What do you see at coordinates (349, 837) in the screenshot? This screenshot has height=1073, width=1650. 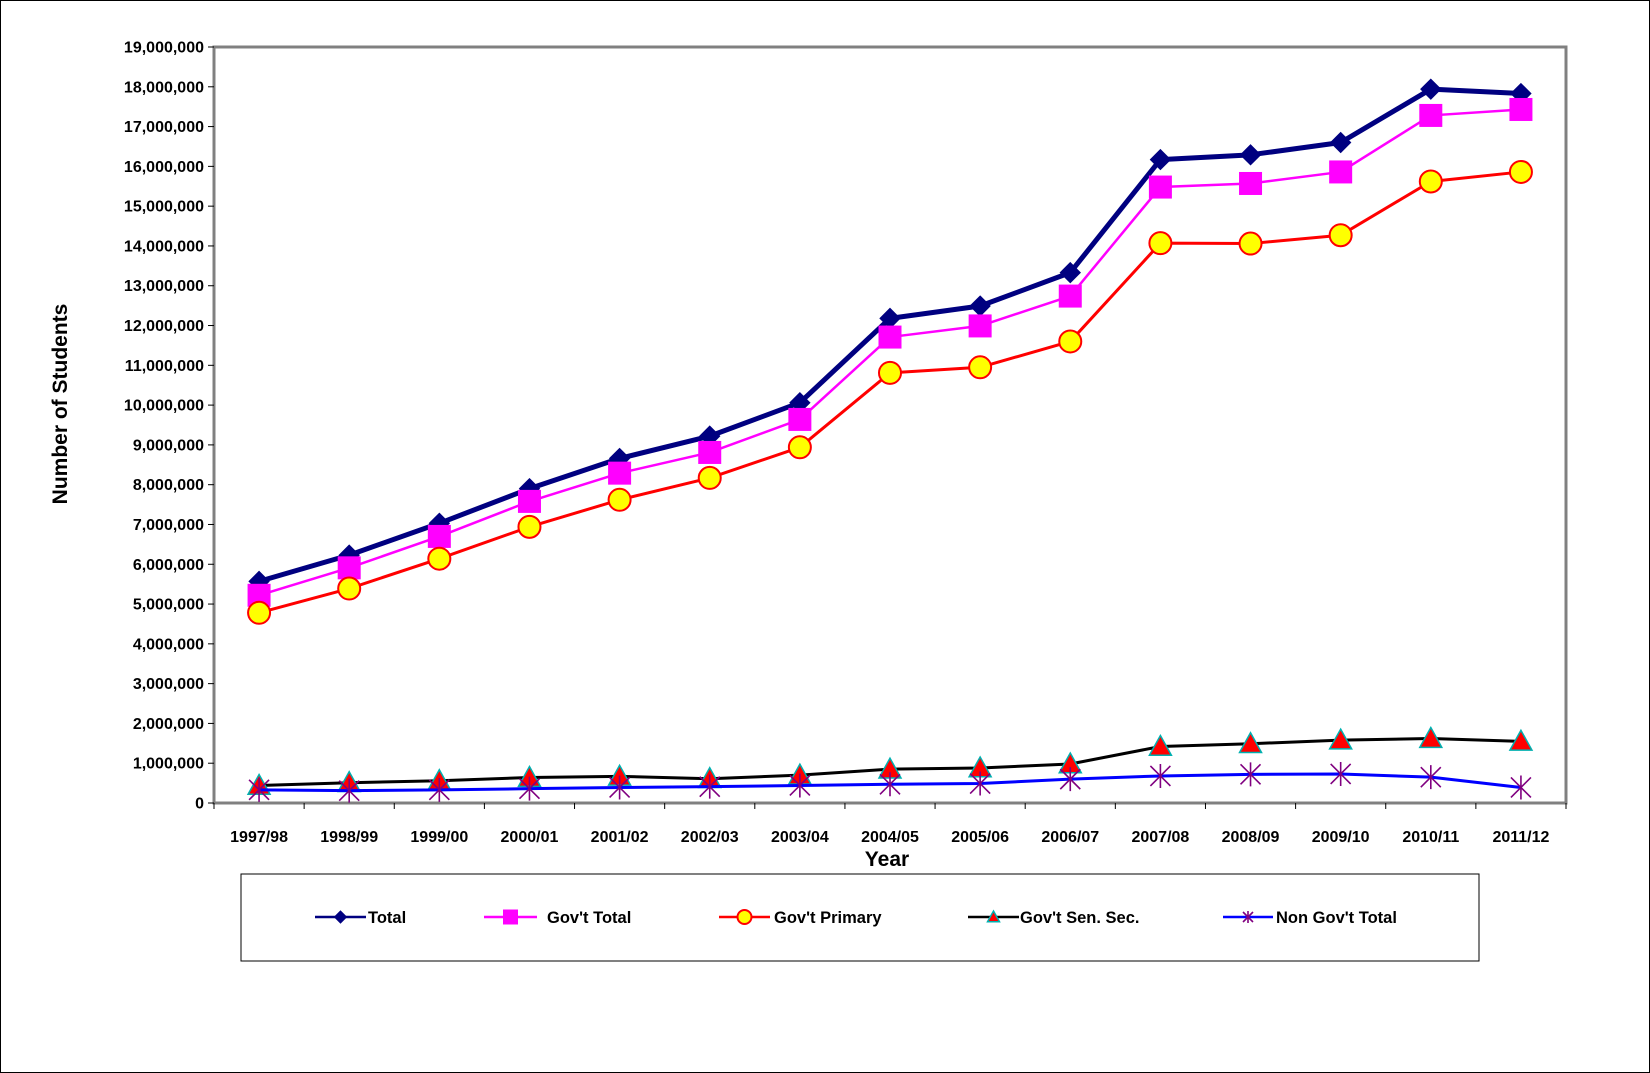 I see `x-tick-label: 1998/99` at bounding box center [349, 837].